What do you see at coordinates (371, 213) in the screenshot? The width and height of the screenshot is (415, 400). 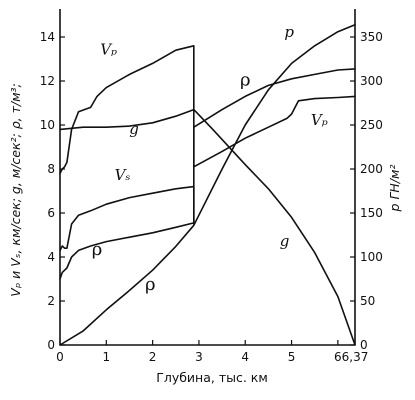 I see `y-right-tick-label-3: 150` at bounding box center [371, 213].